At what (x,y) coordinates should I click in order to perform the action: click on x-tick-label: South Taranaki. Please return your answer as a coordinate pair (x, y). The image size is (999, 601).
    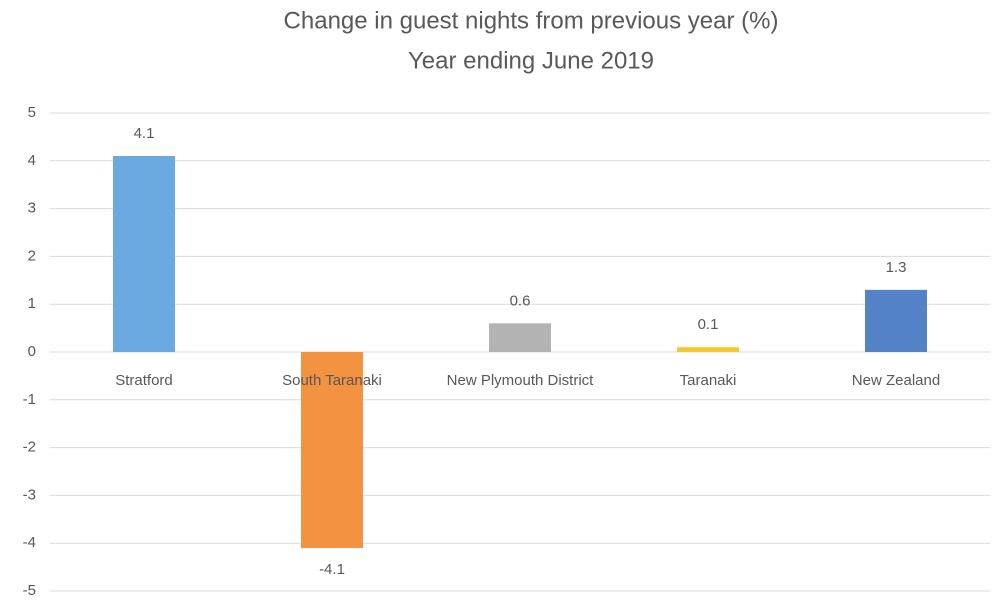
    Looking at the image, I should click on (332, 380).